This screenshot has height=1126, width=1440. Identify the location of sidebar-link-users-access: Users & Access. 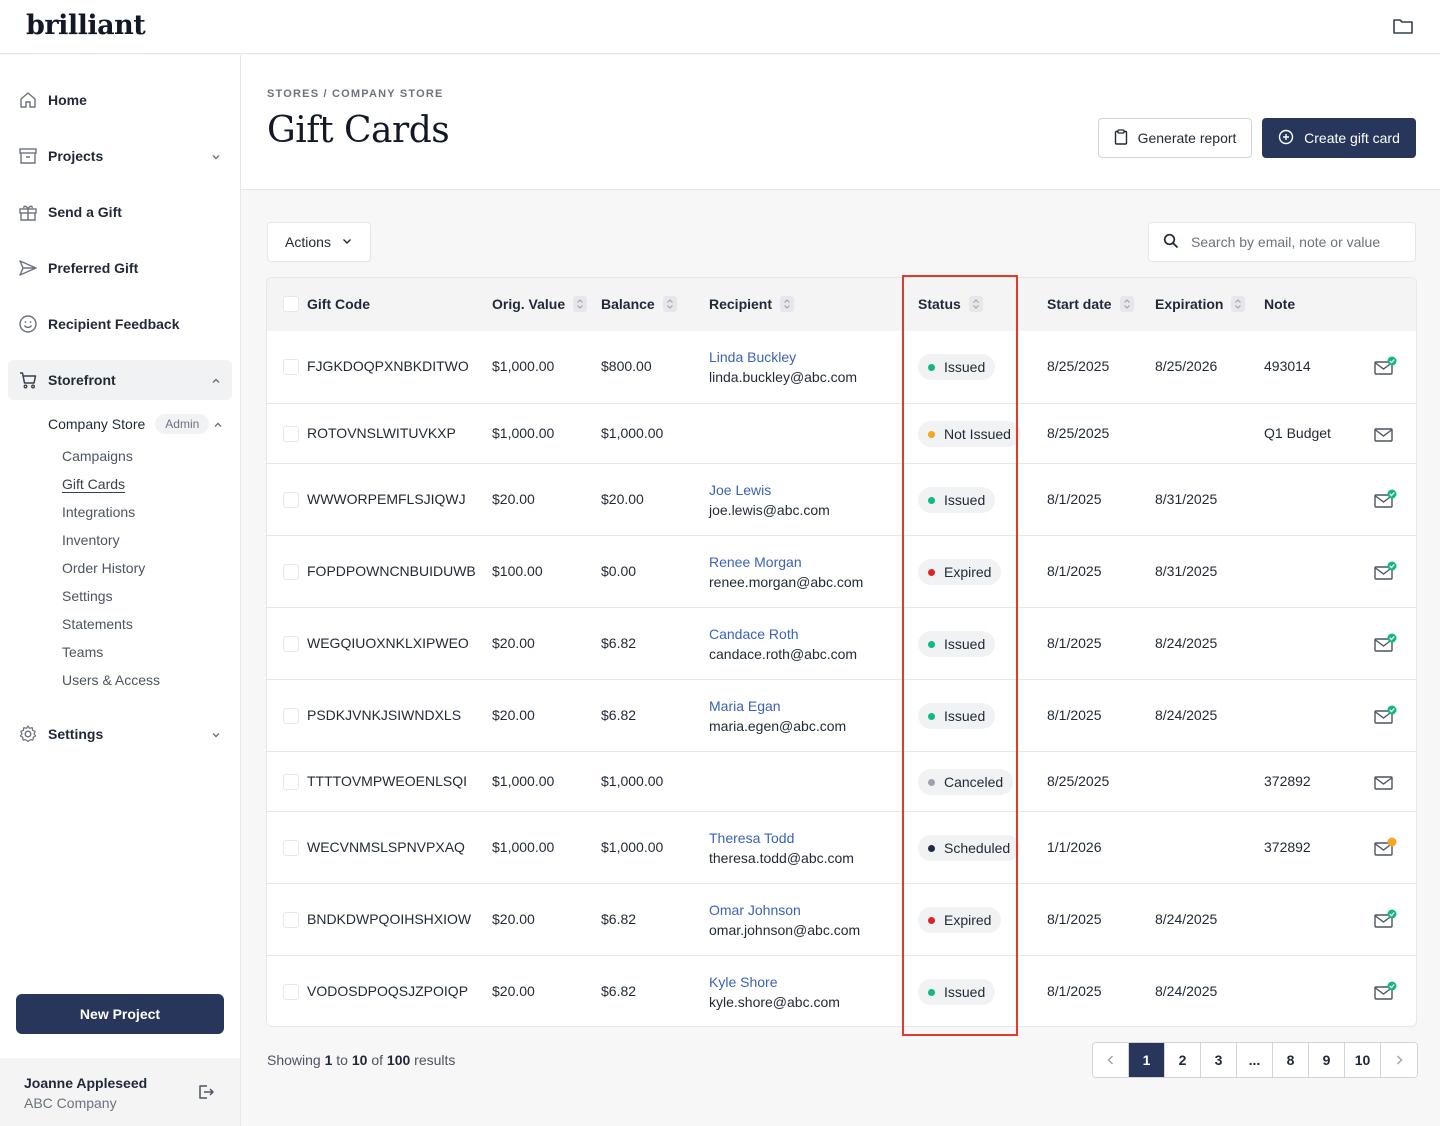
(111, 680).